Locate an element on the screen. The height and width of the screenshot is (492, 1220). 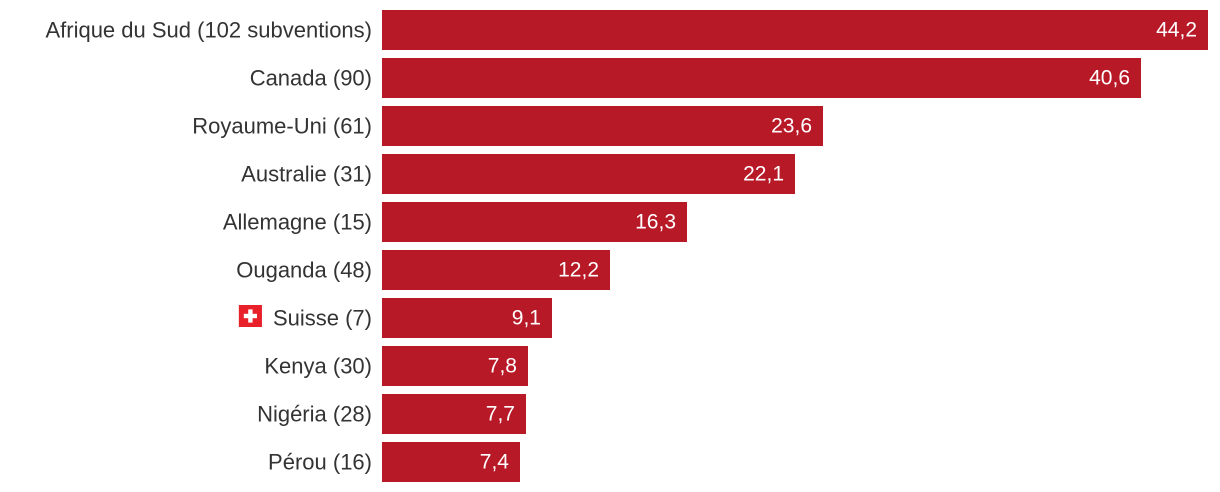
bar-value-label: 22,1 is located at coordinates (763, 174).